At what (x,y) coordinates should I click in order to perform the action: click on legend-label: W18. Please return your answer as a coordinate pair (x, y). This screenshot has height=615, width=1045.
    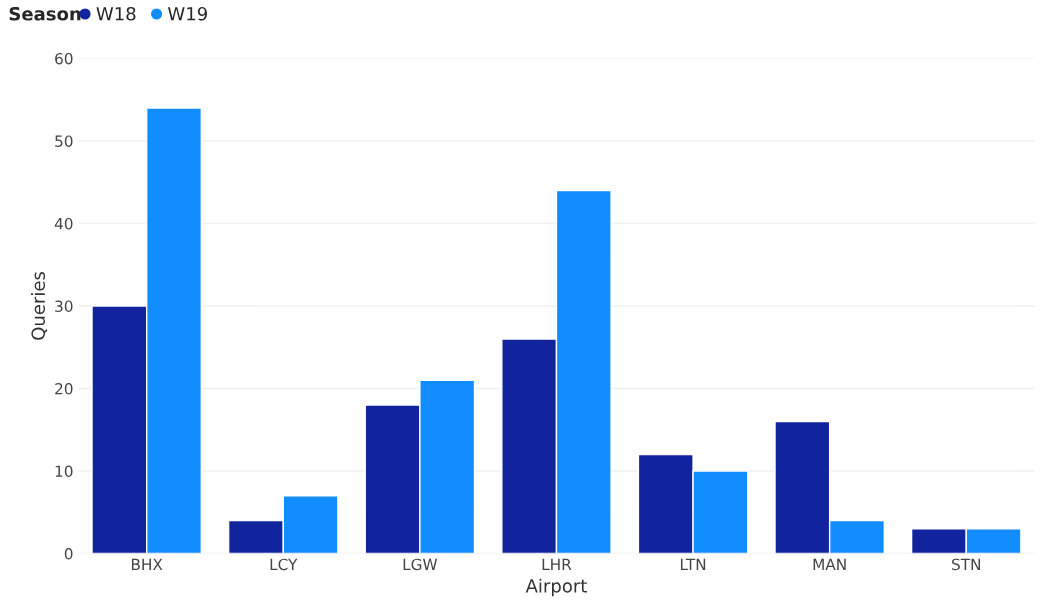
    Looking at the image, I should click on (116, 13).